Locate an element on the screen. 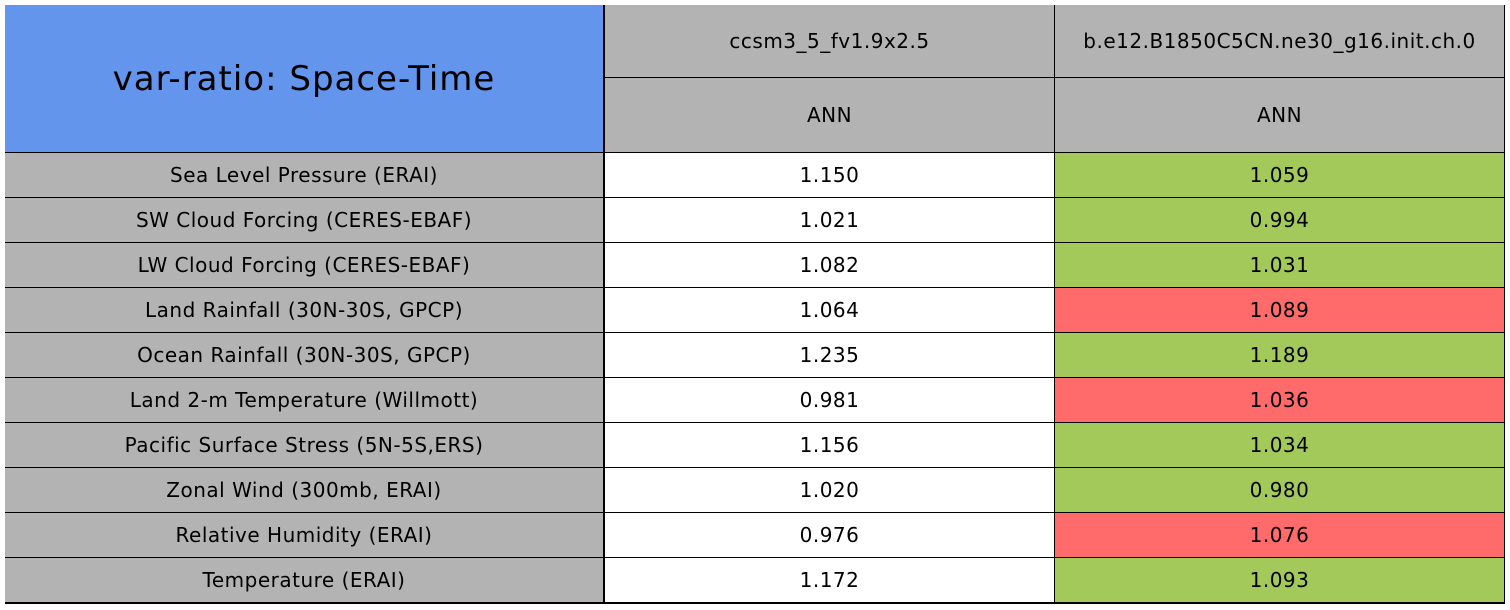  value-cell-text: 1.156 is located at coordinates (829, 445).